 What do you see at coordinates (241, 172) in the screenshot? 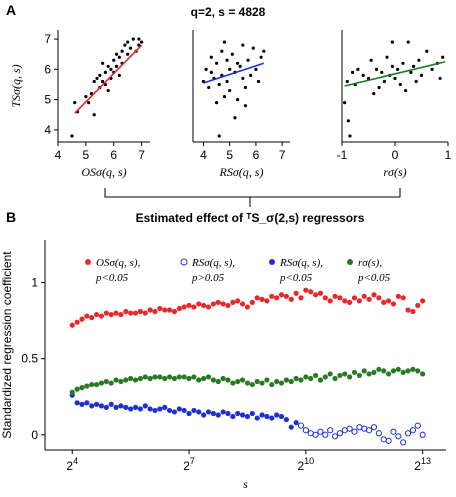
I see `x-axis-label: RSσ(q, s)` at bounding box center [241, 172].